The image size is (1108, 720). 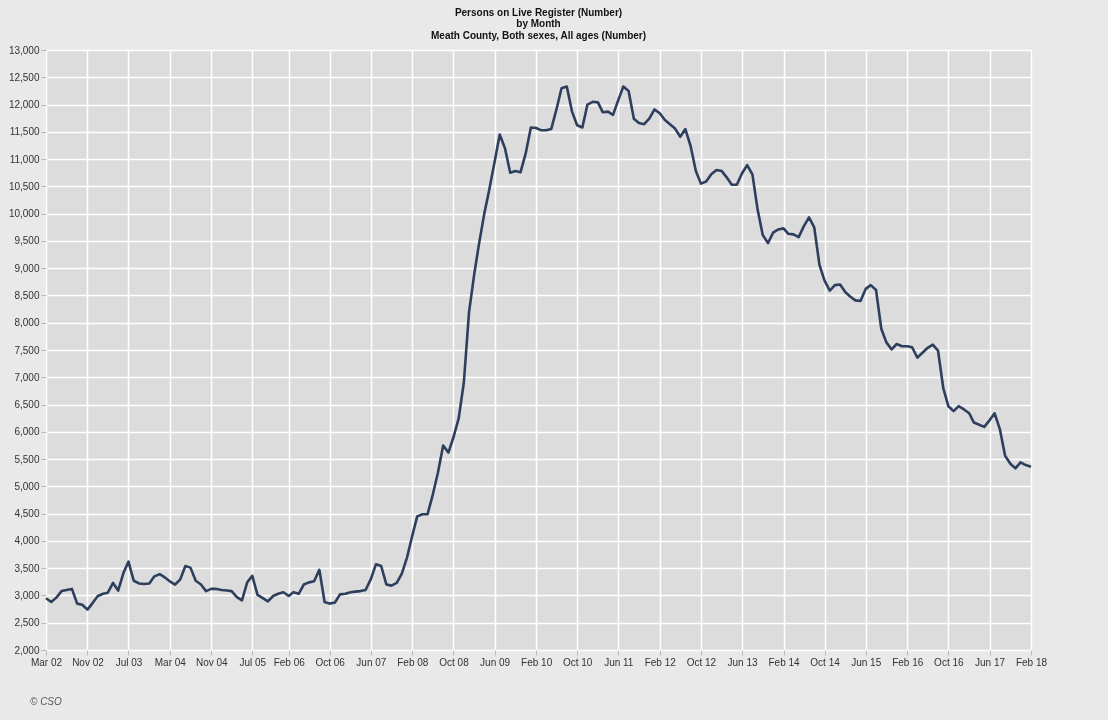 What do you see at coordinates (413, 662) in the screenshot?
I see `x-tick-label: Feb 08` at bounding box center [413, 662].